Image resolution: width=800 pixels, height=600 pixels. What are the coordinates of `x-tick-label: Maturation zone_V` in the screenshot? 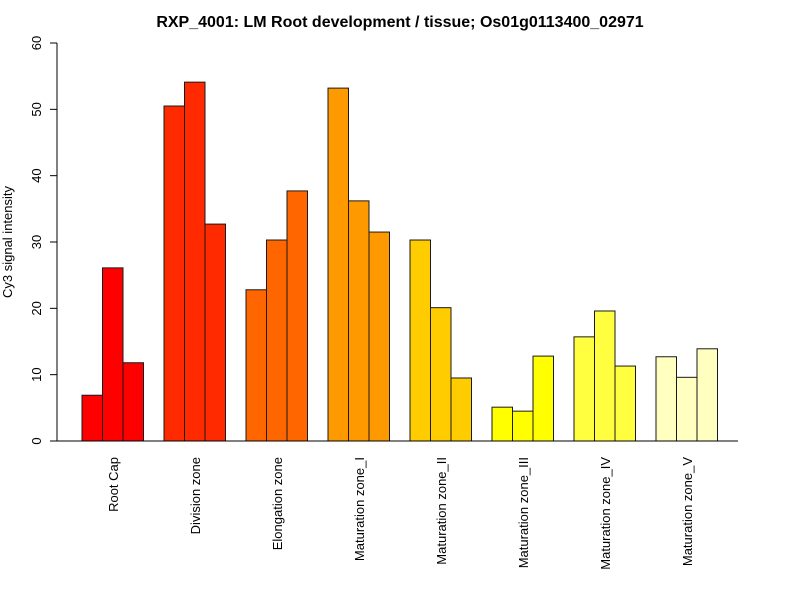 It's located at (687, 511).